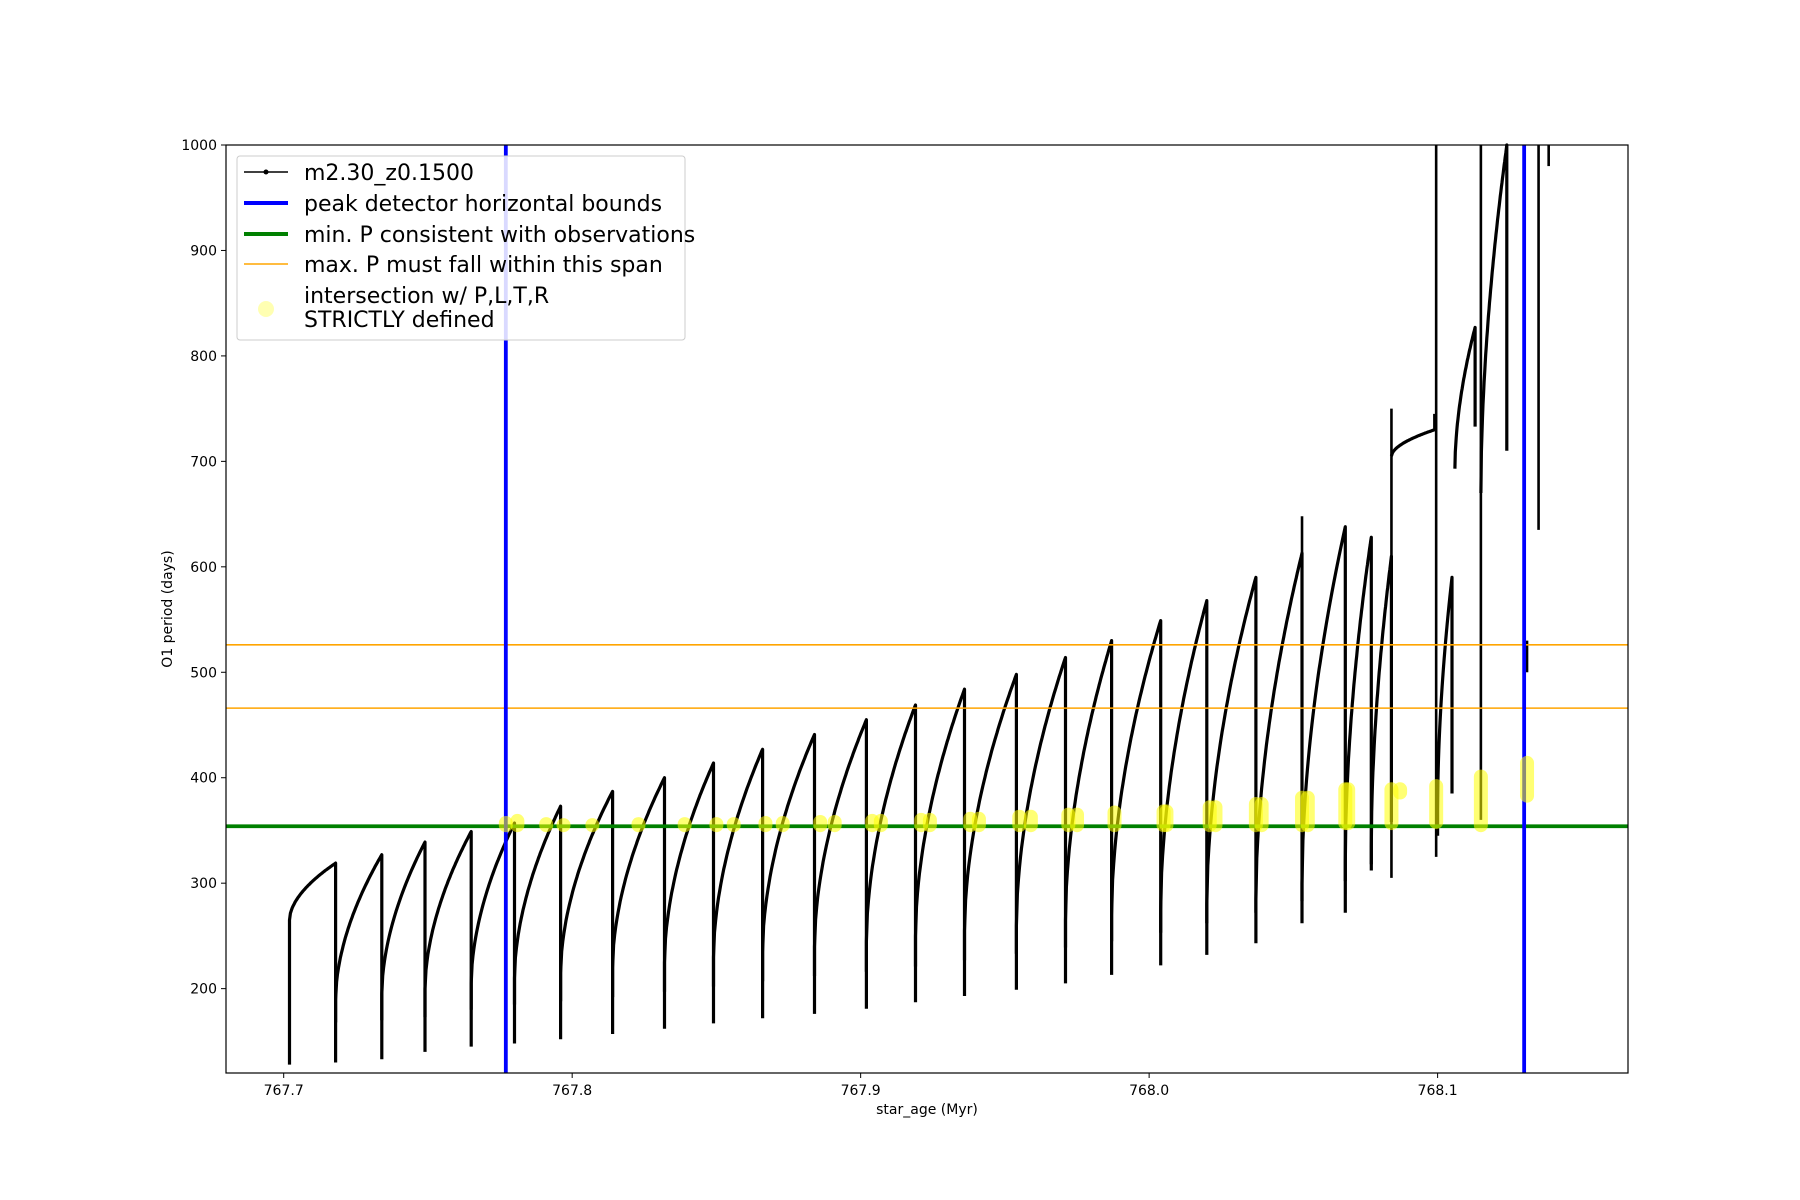  What do you see at coordinates (499, 235) in the screenshot?
I see `legend-label-3: min. P consistent with observations` at bounding box center [499, 235].